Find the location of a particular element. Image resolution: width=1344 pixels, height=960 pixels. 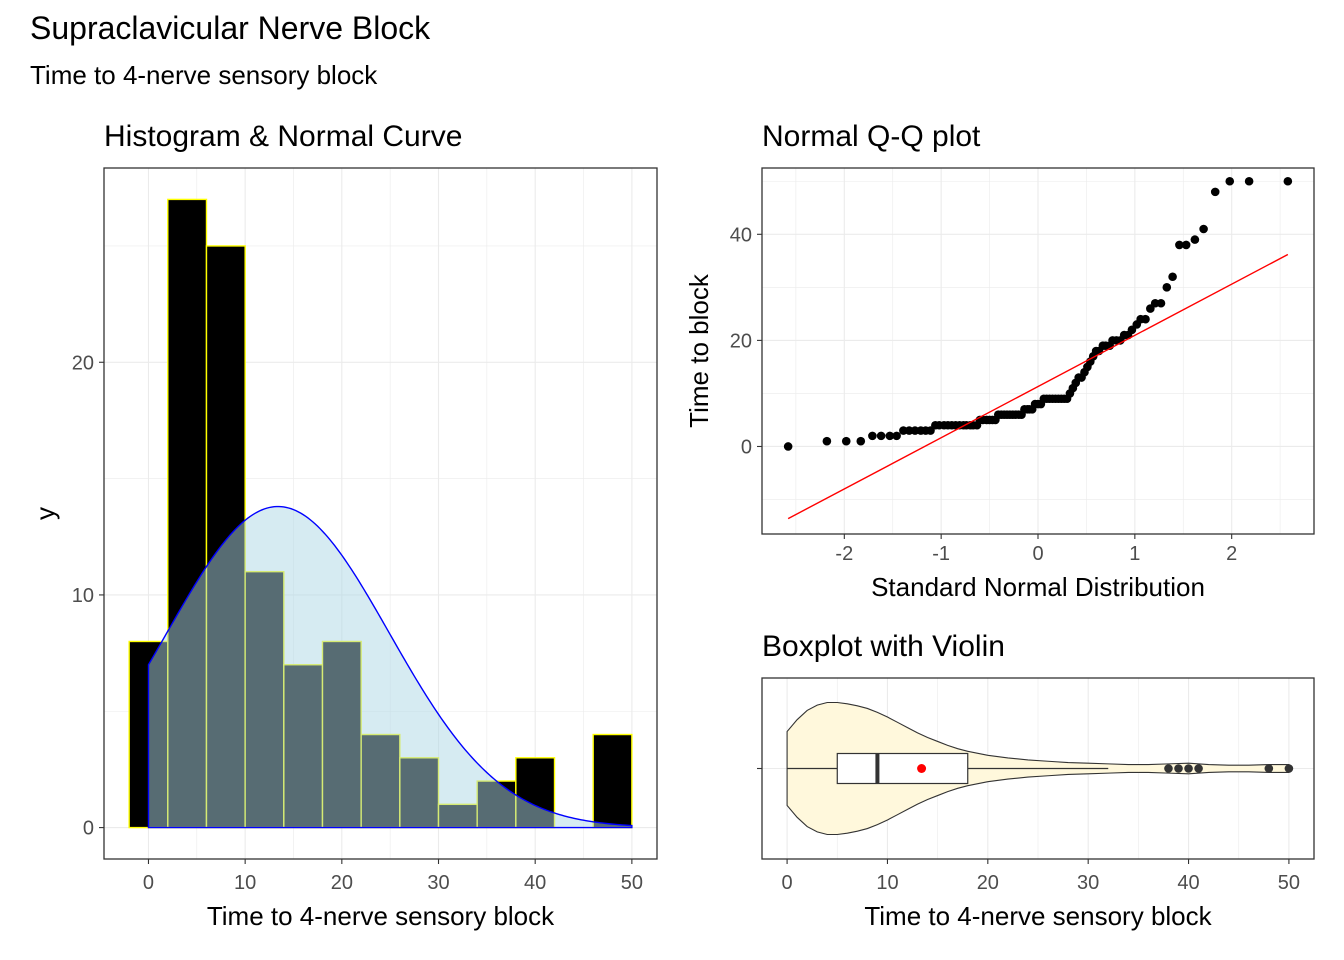

box-x-axis-label: Time to 4-nerve sensory block is located at coordinates (1038, 916).